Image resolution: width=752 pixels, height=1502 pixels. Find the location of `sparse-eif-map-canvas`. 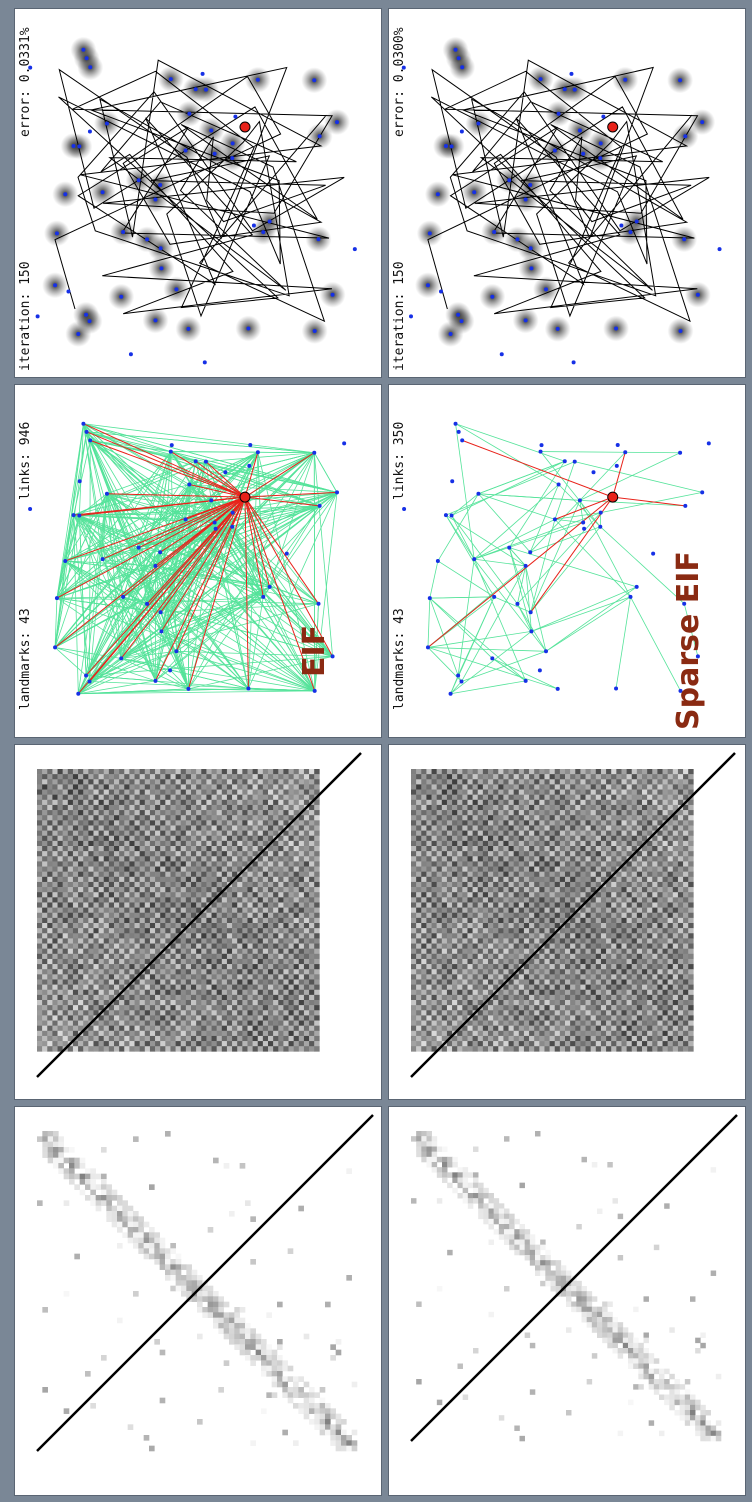

sparse-eif-map-canvas is located at coordinates (561, 200).